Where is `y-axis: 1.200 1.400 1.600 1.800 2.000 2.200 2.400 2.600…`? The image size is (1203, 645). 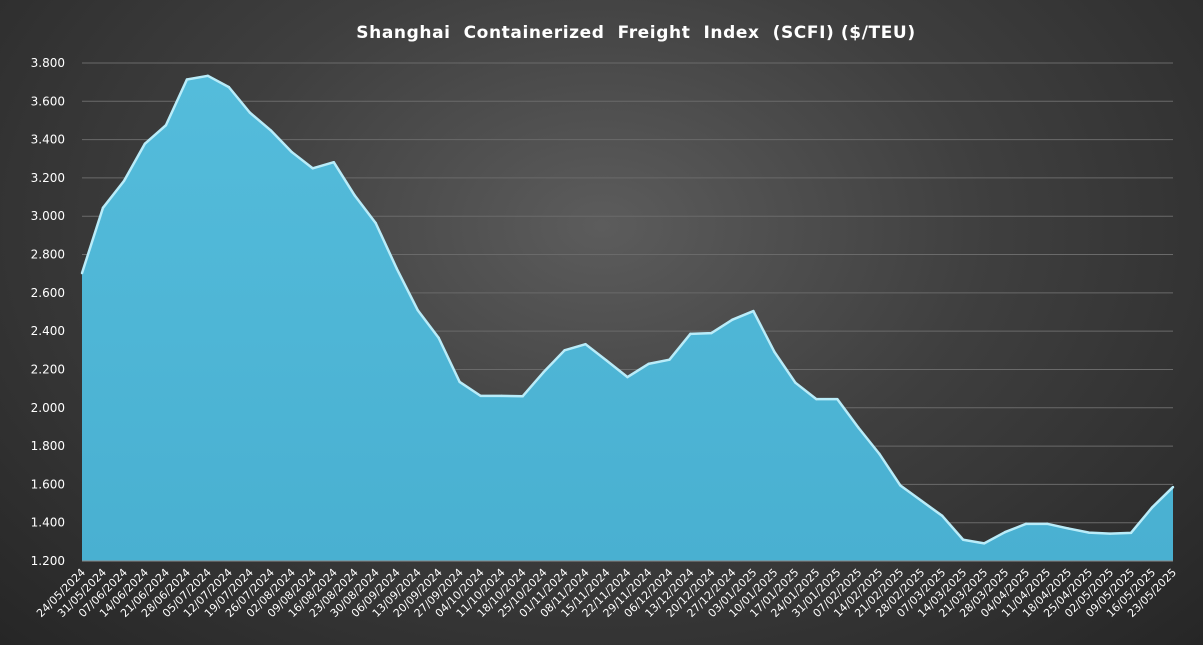
y-axis: 1.200 1.400 1.600 1.800 2.000 2.200 2.400 2.600… is located at coordinates (48, 312).